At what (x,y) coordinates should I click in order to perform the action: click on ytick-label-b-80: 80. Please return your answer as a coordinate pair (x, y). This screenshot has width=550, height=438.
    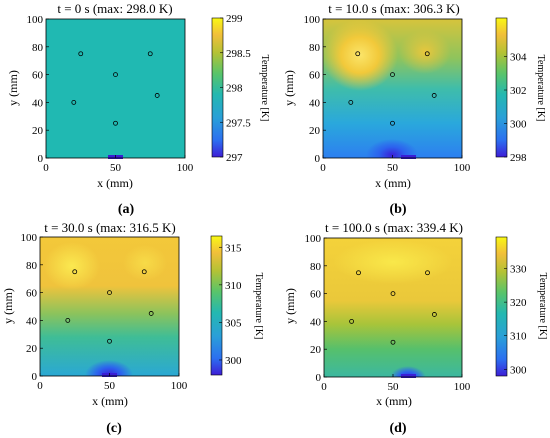
    Looking at the image, I should click on (315, 48).